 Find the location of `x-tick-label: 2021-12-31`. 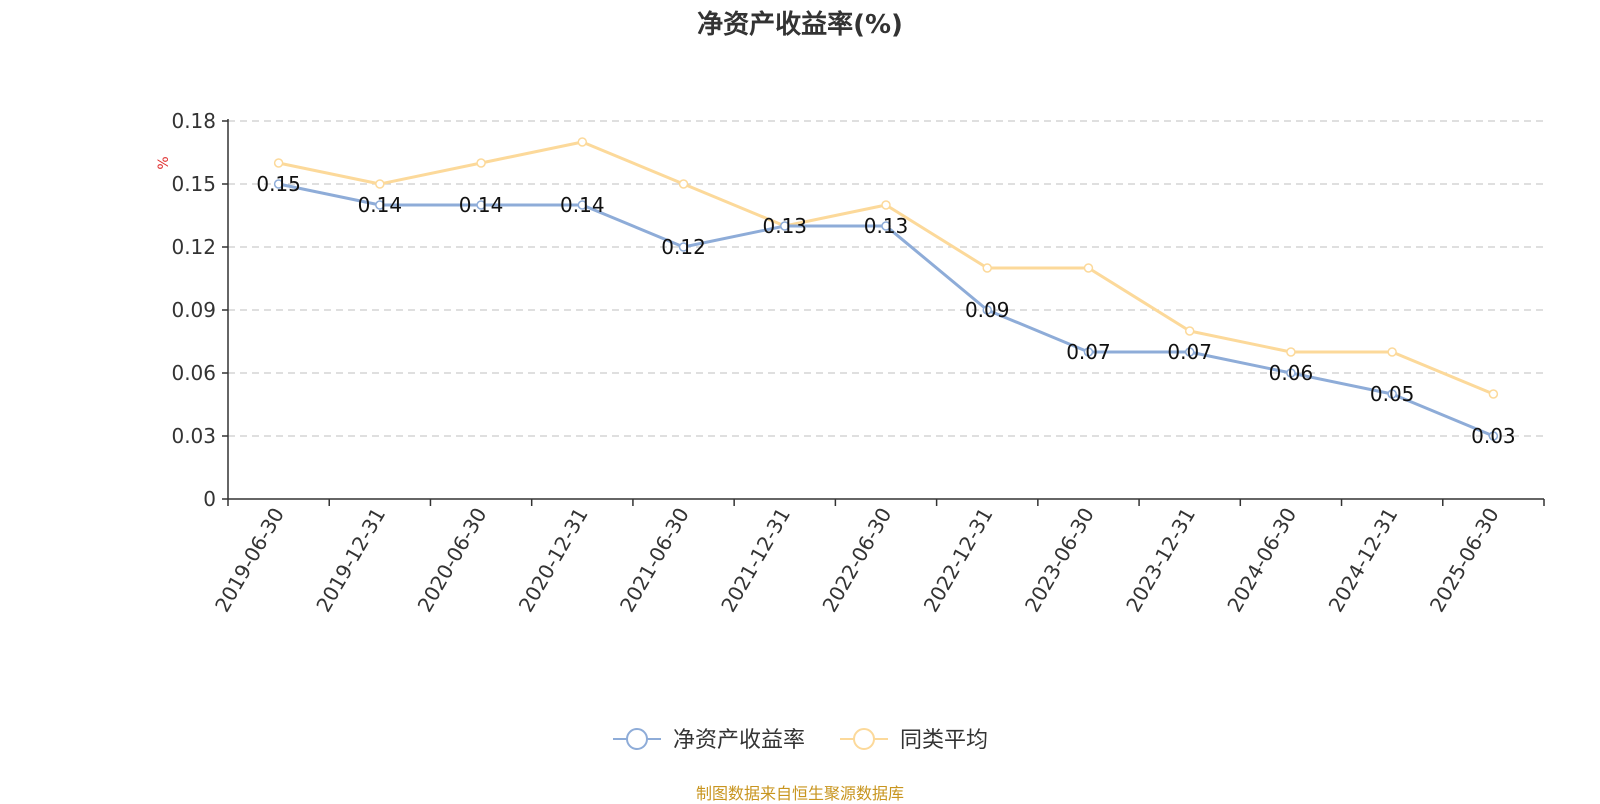

x-tick-label: 2021-12-31 is located at coordinates (755, 560).